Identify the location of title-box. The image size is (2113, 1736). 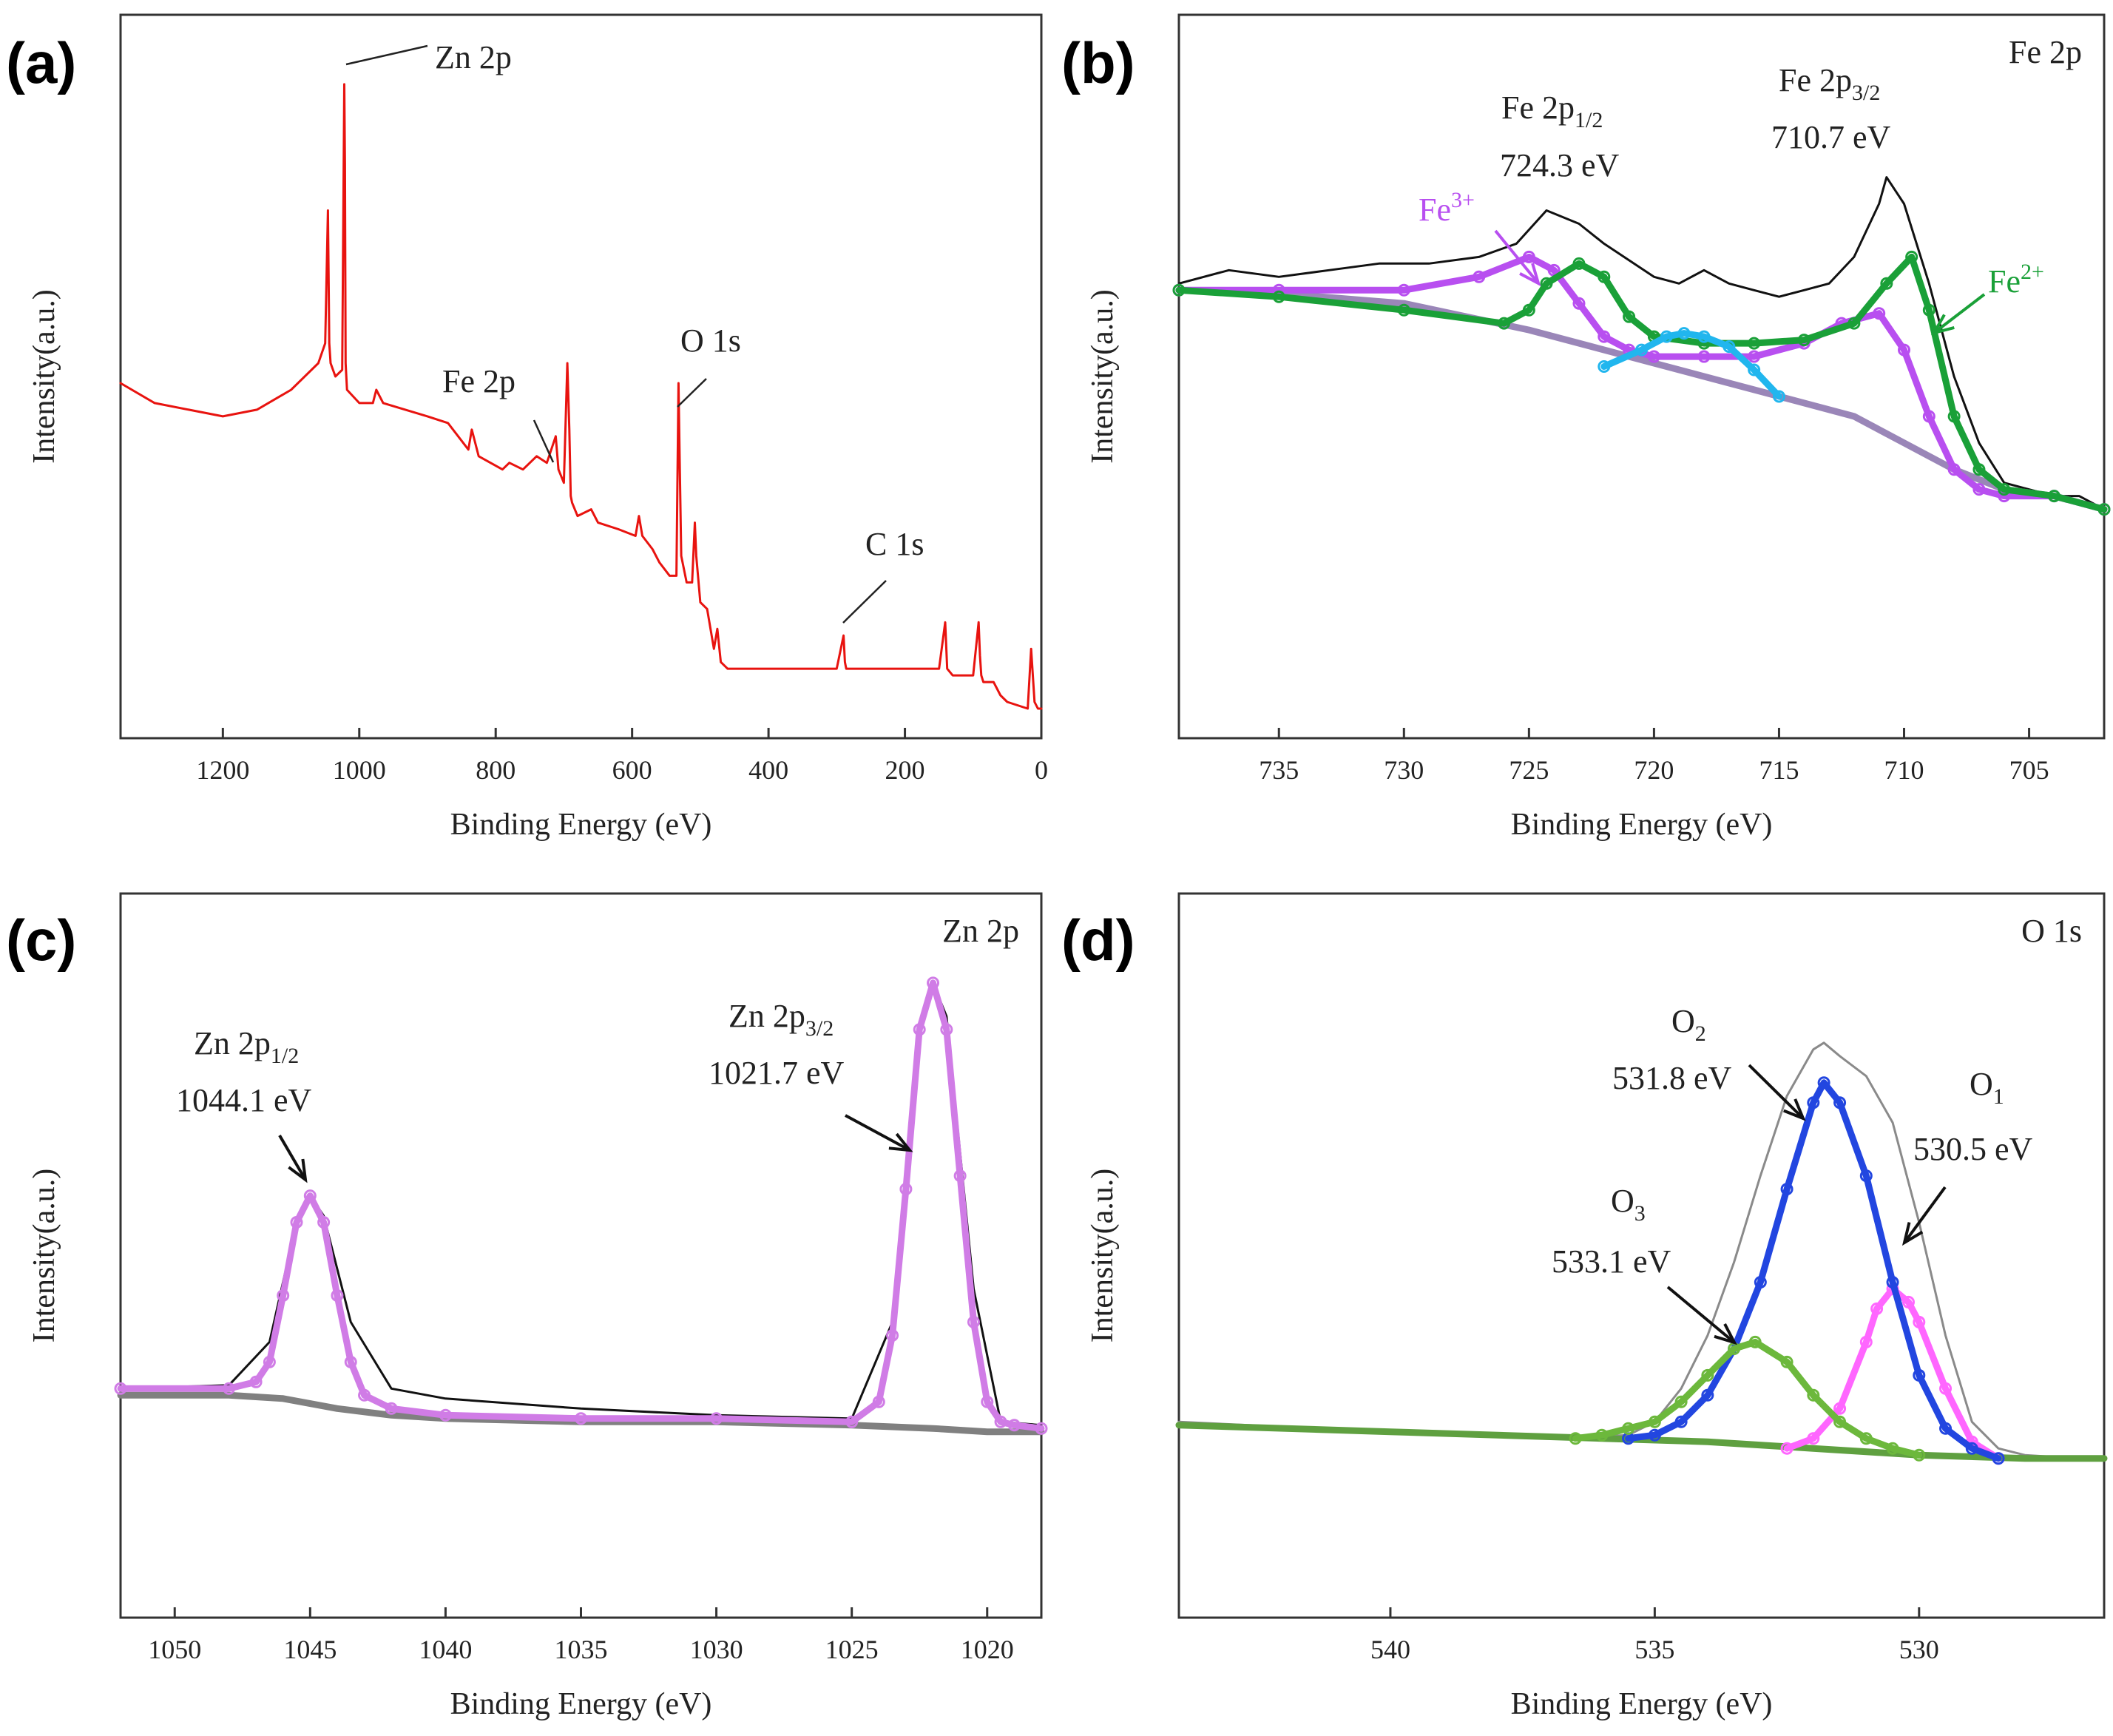
(2040, 47).